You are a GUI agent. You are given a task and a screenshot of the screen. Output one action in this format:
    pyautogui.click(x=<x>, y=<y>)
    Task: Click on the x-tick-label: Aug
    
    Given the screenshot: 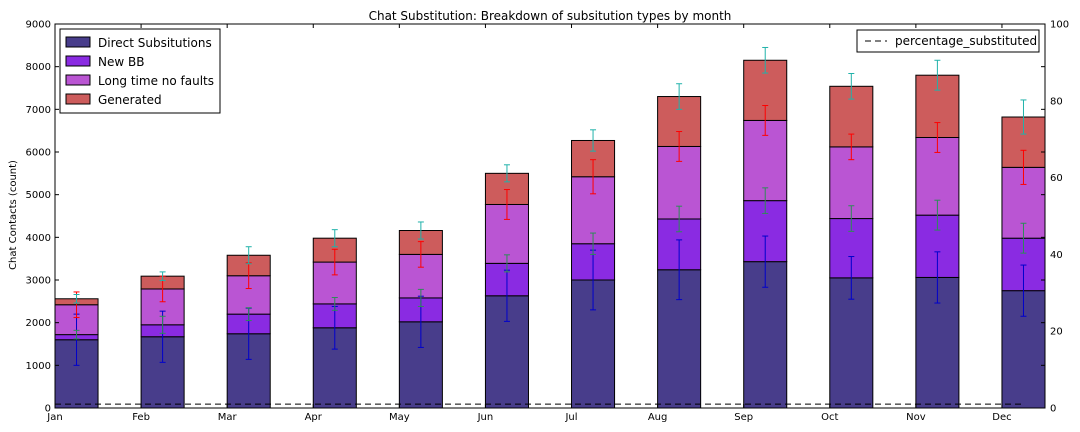 What is the action you would take?
    pyautogui.click(x=658, y=417)
    